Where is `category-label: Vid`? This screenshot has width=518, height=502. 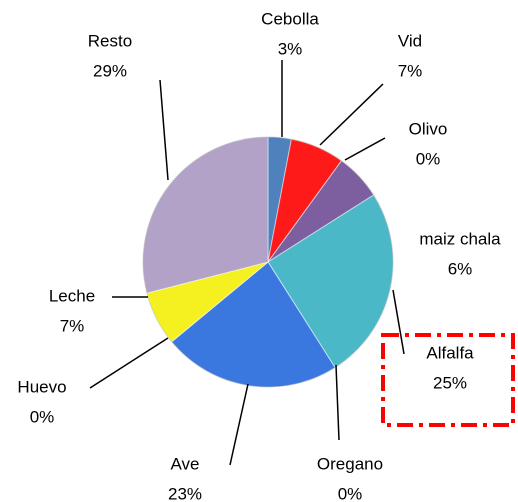 category-label: Vid is located at coordinates (410, 40).